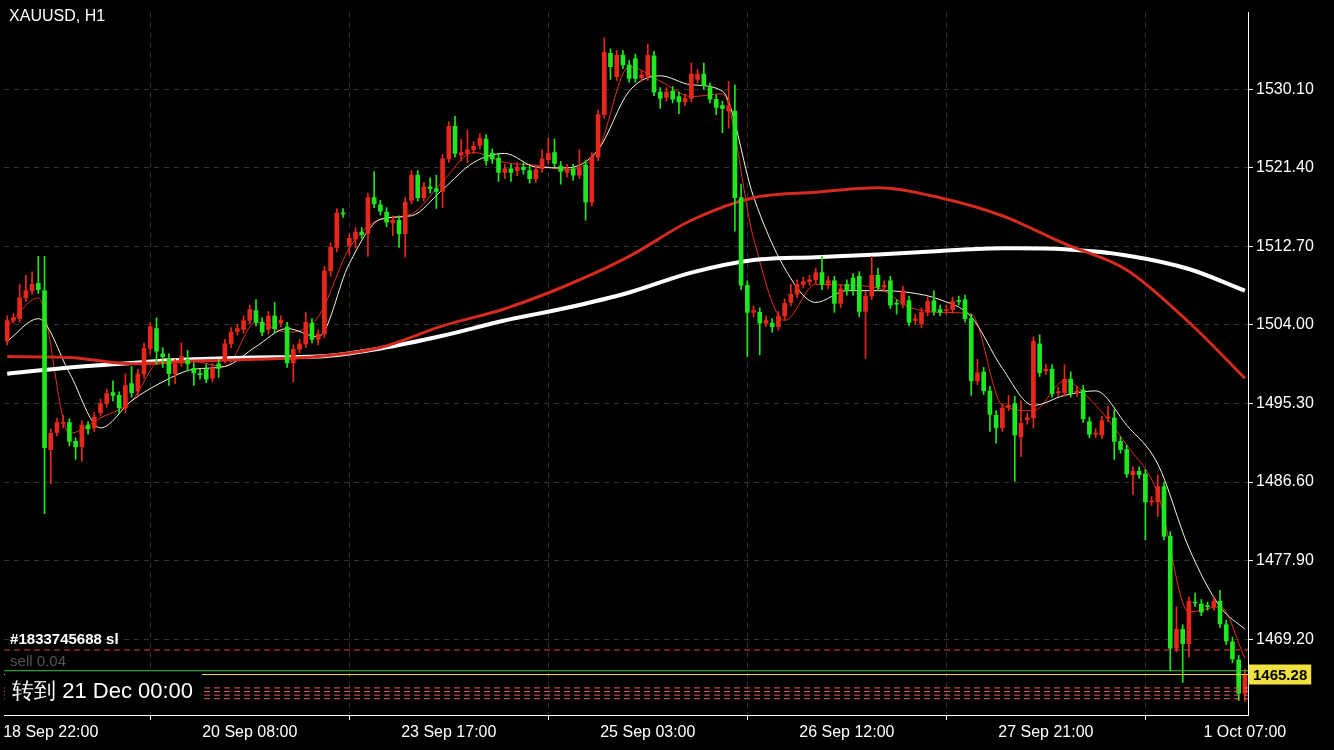 This screenshot has width=1334, height=750. What do you see at coordinates (1285, 324) in the screenshot?
I see `y-tick-label: 1504.00` at bounding box center [1285, 324].